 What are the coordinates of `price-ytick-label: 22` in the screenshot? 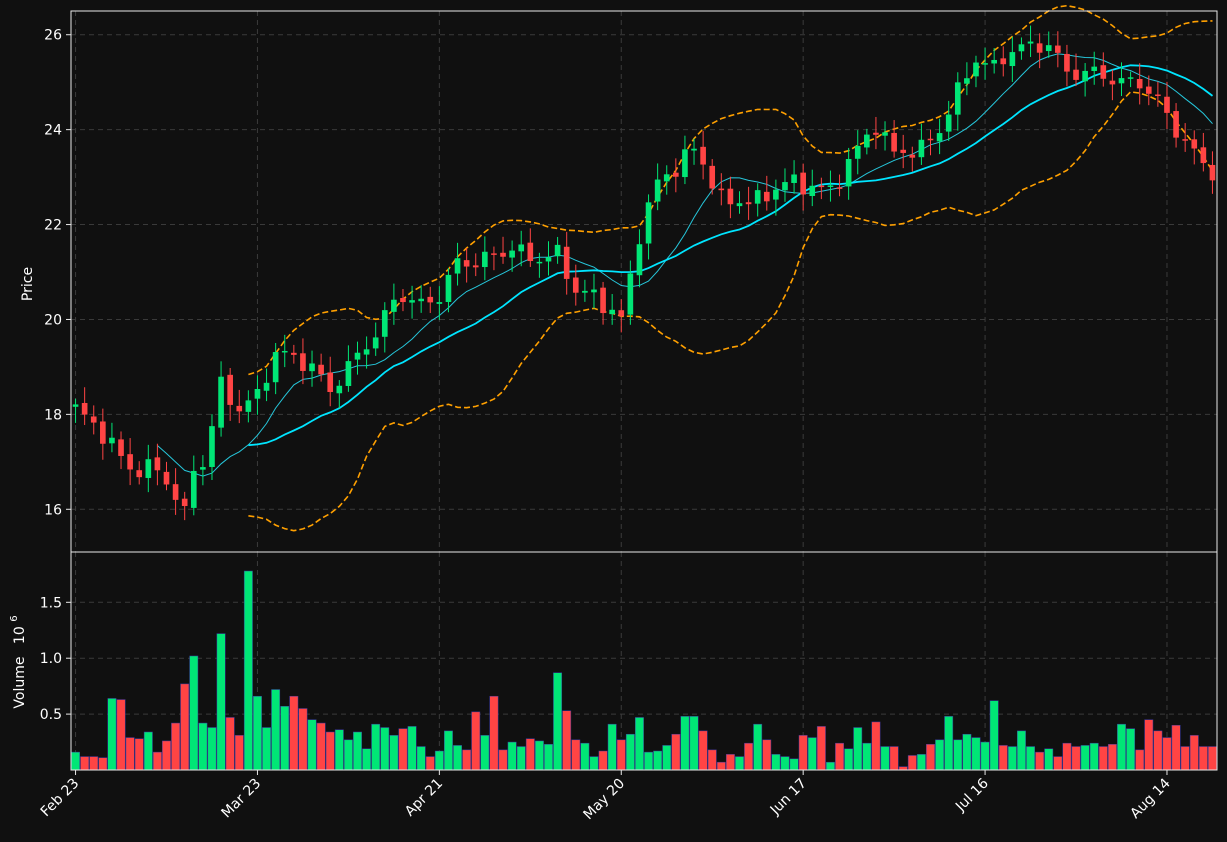 It's located at (53, 226).